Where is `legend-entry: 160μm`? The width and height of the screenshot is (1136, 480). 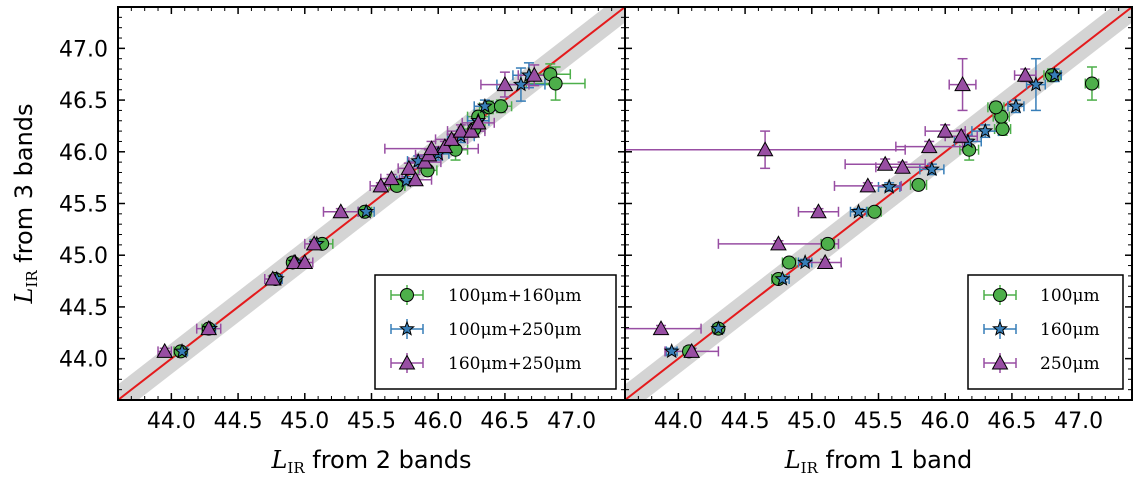 legend-entry: 160μm is located at coordinates (1041, 329).